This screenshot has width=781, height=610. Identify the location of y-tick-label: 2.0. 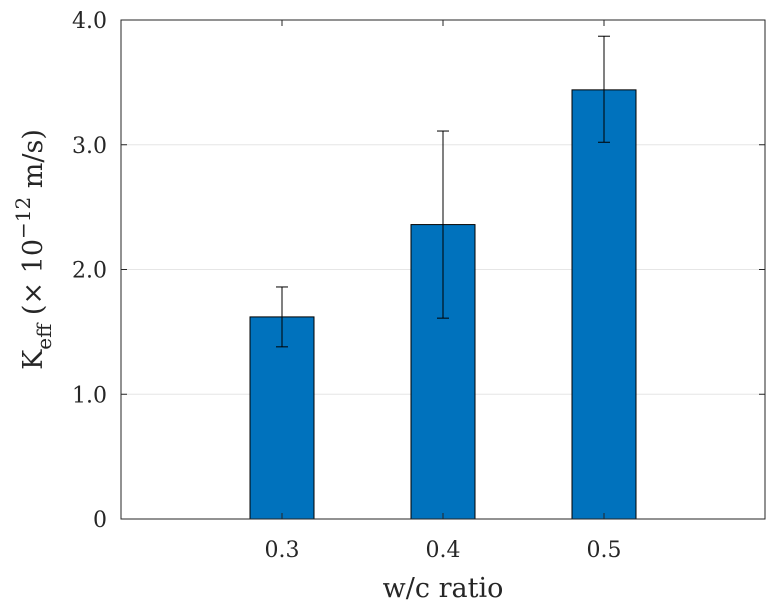
(89, 271).